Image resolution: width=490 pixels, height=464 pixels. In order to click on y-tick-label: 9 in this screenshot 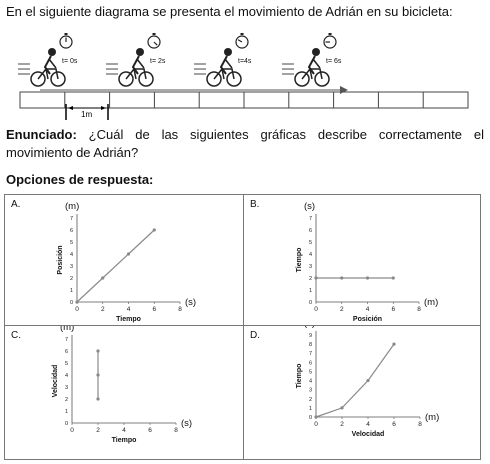, I will do `click(310, 336)`.